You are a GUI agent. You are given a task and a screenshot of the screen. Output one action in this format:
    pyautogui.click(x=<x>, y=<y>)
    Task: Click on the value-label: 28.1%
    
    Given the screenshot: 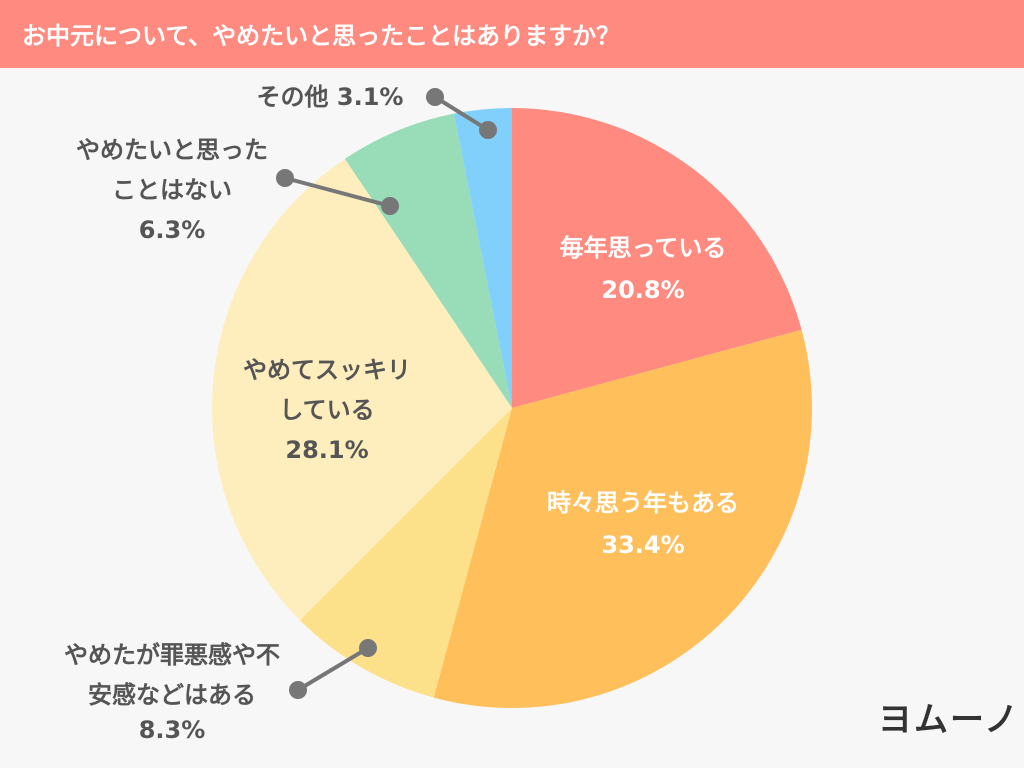 What is the action you would take?
    pyautogui.click(x=327, y=450)
    